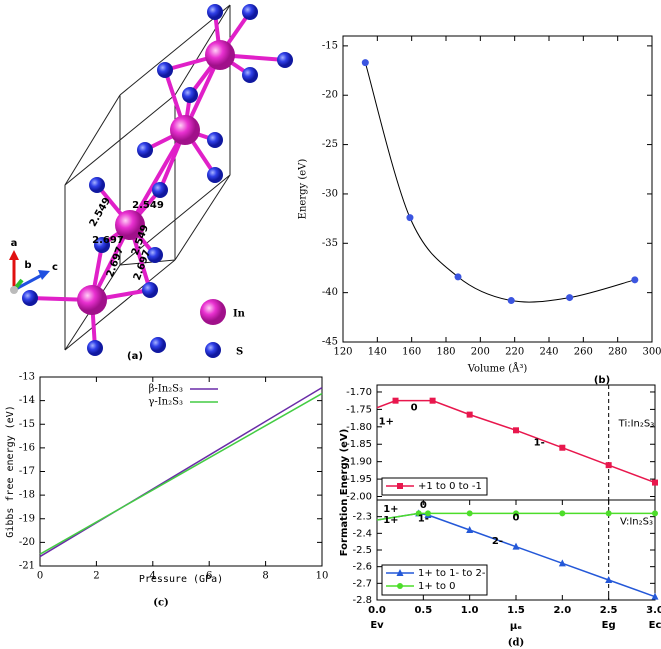  Describe the element at coordinates (377, 625) in the screenshot. I see `edge-label: Ev` at that location.